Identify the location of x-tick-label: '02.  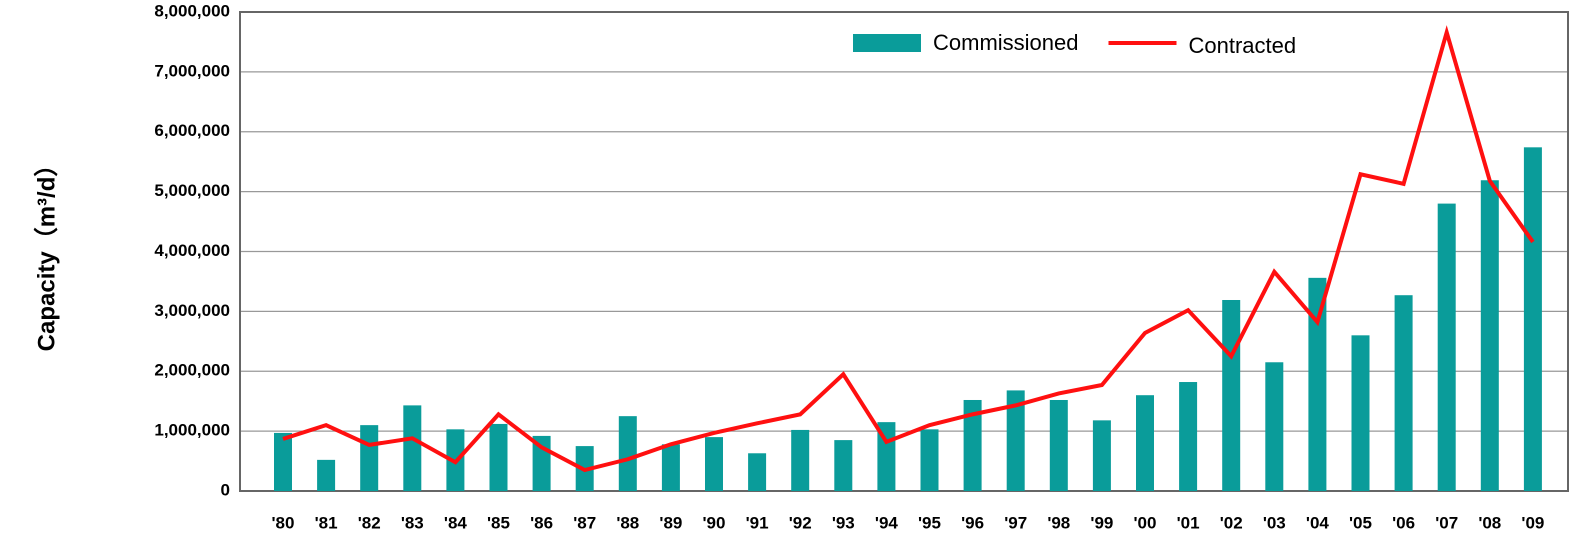
(1231, 522).